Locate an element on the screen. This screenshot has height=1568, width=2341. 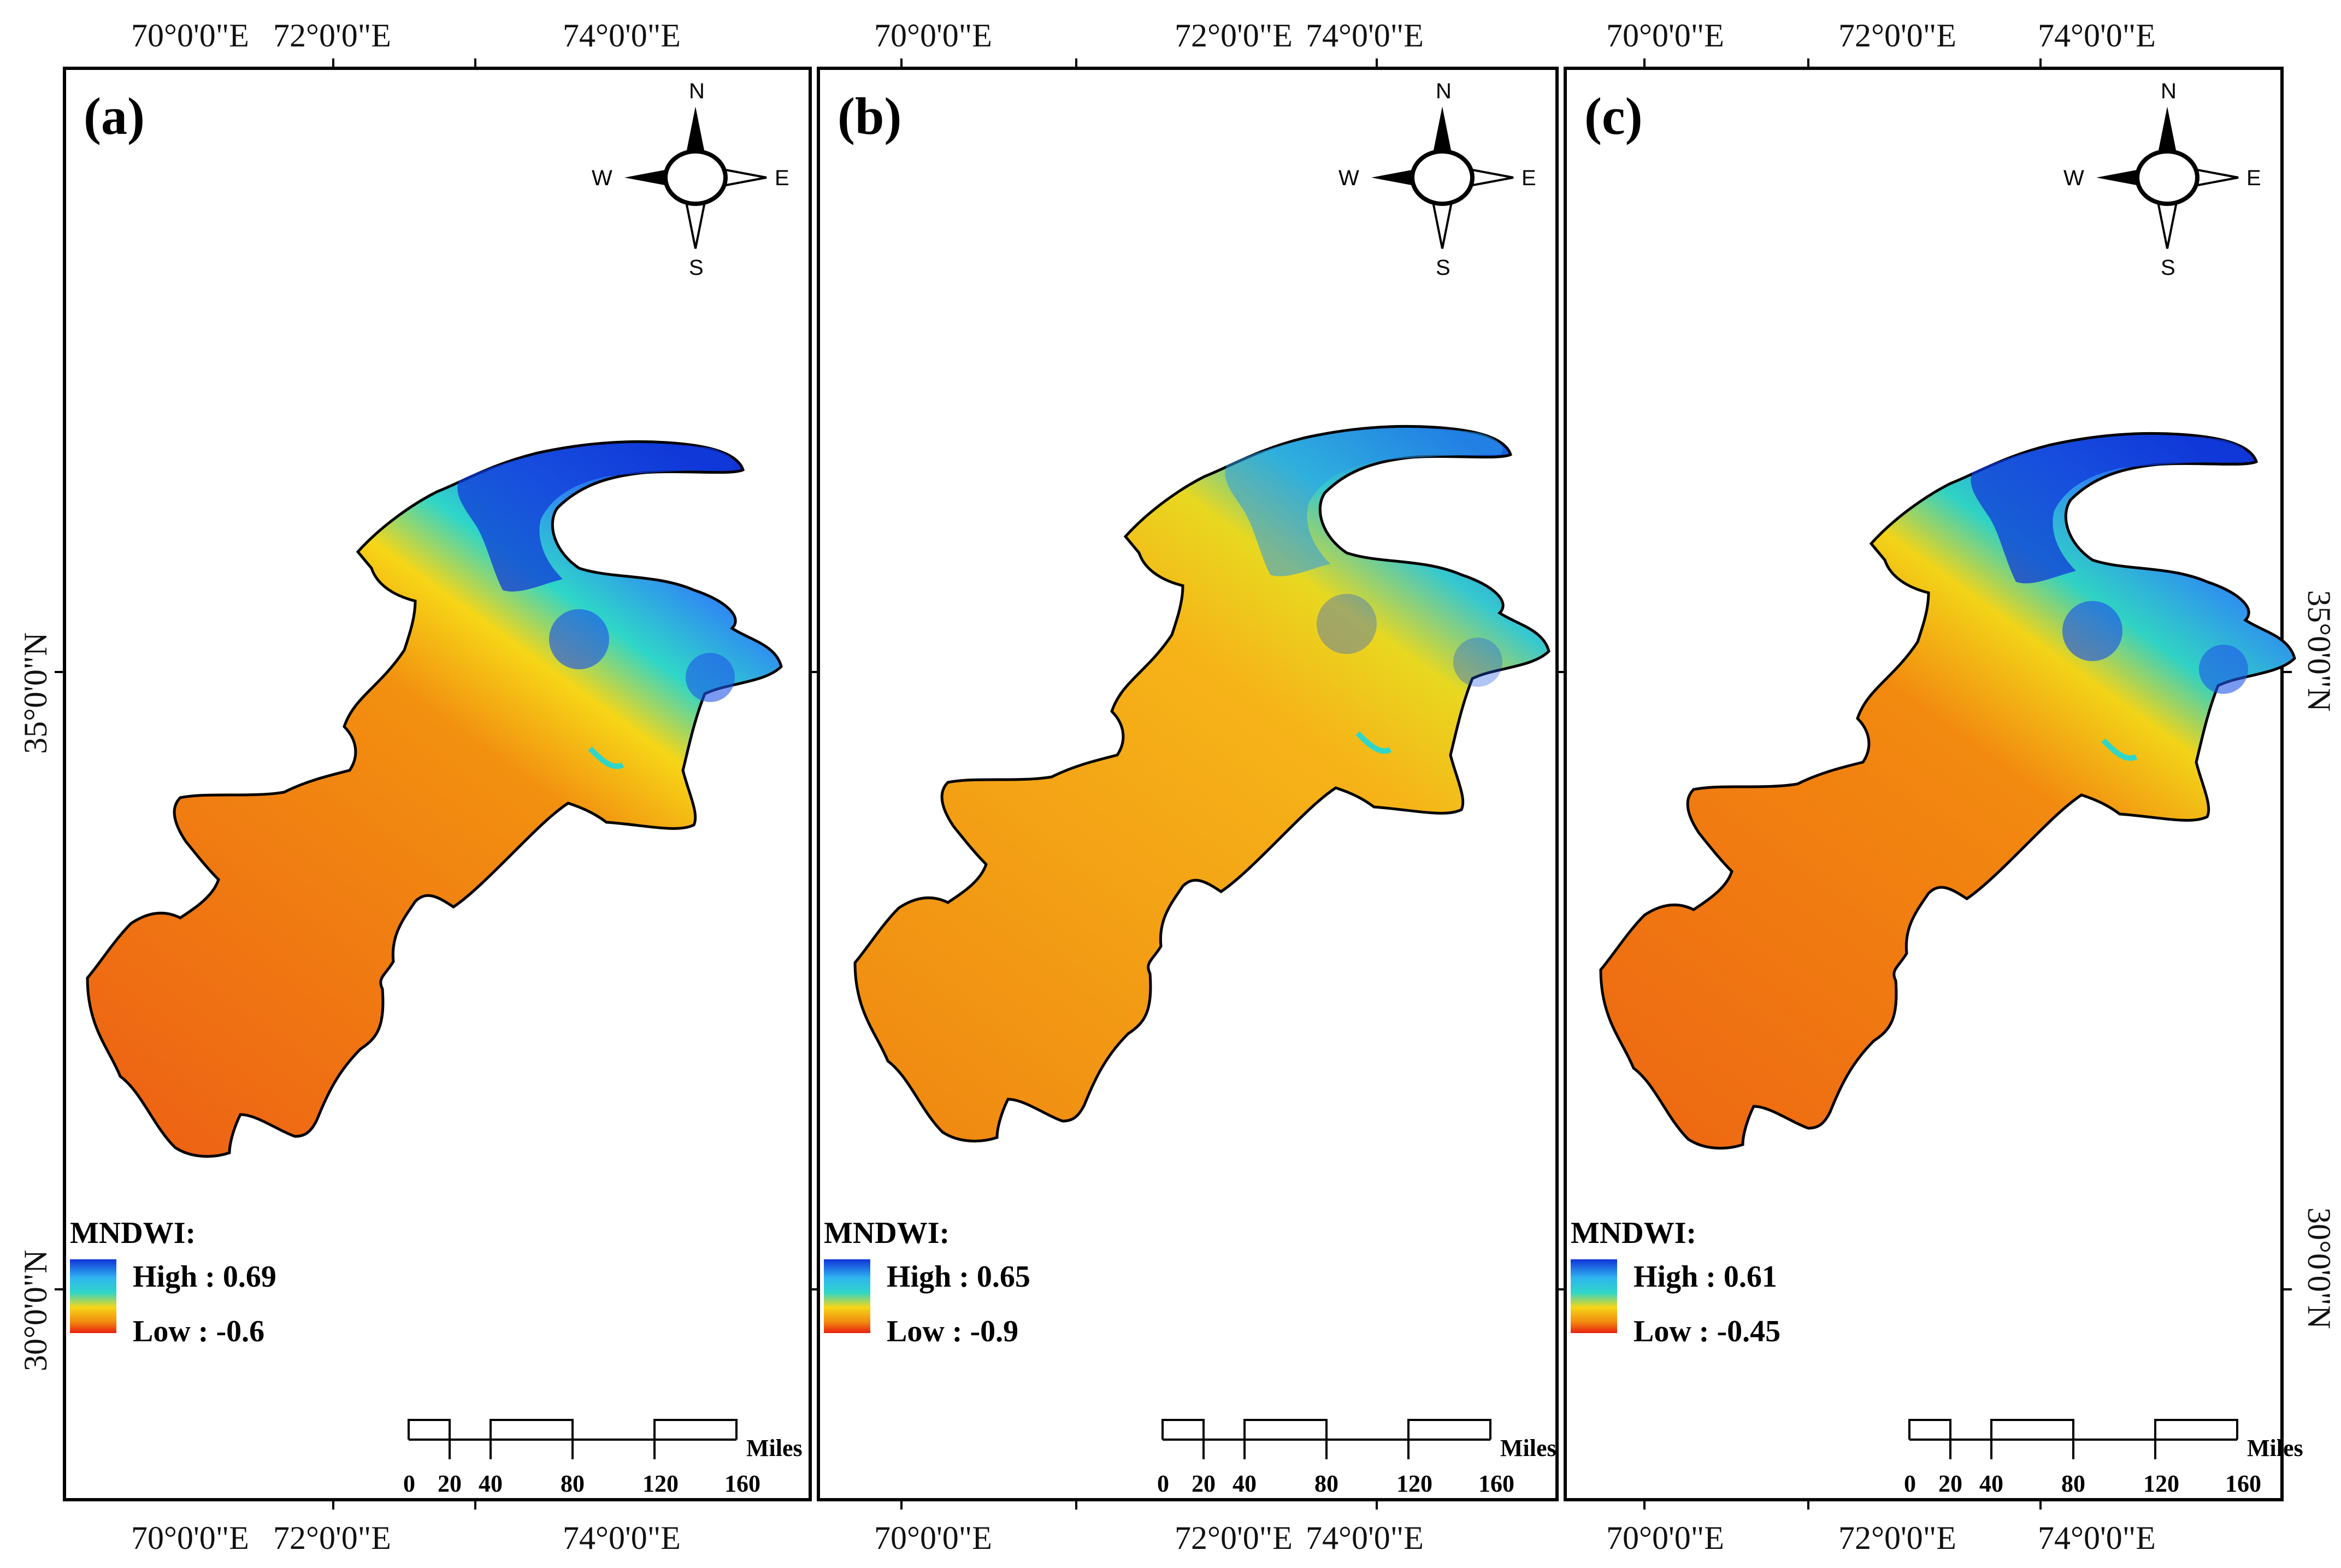
legend-high-label: High : 0.65 is located at coordinates (959, 1277).